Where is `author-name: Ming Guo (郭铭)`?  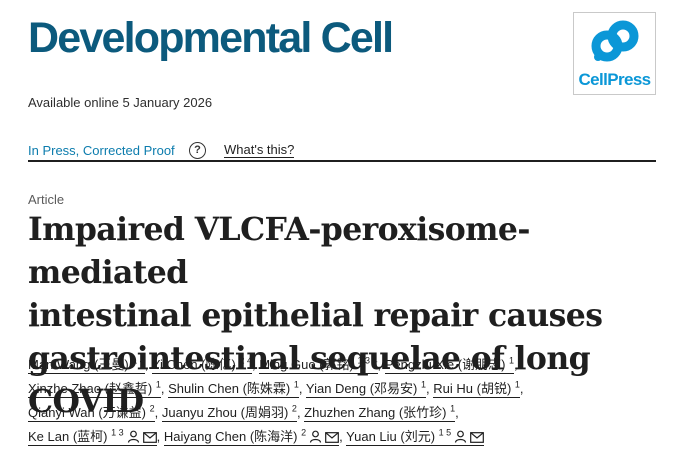
author-name: Ming Guo (郭铭) is located at coordinates (306, 364).